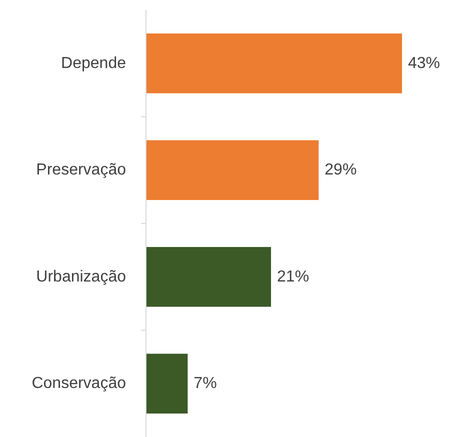  I want to click on y-tick-label: Depende, so click(93, 63).